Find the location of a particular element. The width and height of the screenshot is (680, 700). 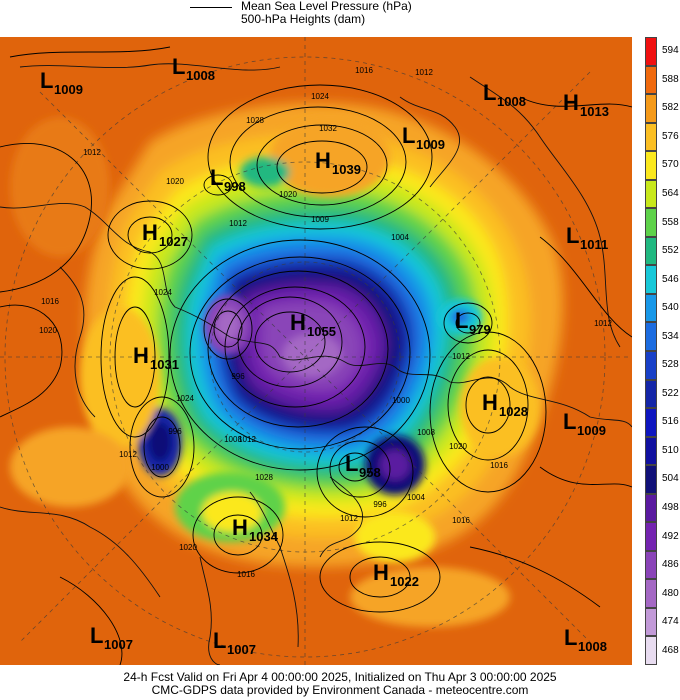

colorbar-label: 582 is located at coordinates (670, 108).